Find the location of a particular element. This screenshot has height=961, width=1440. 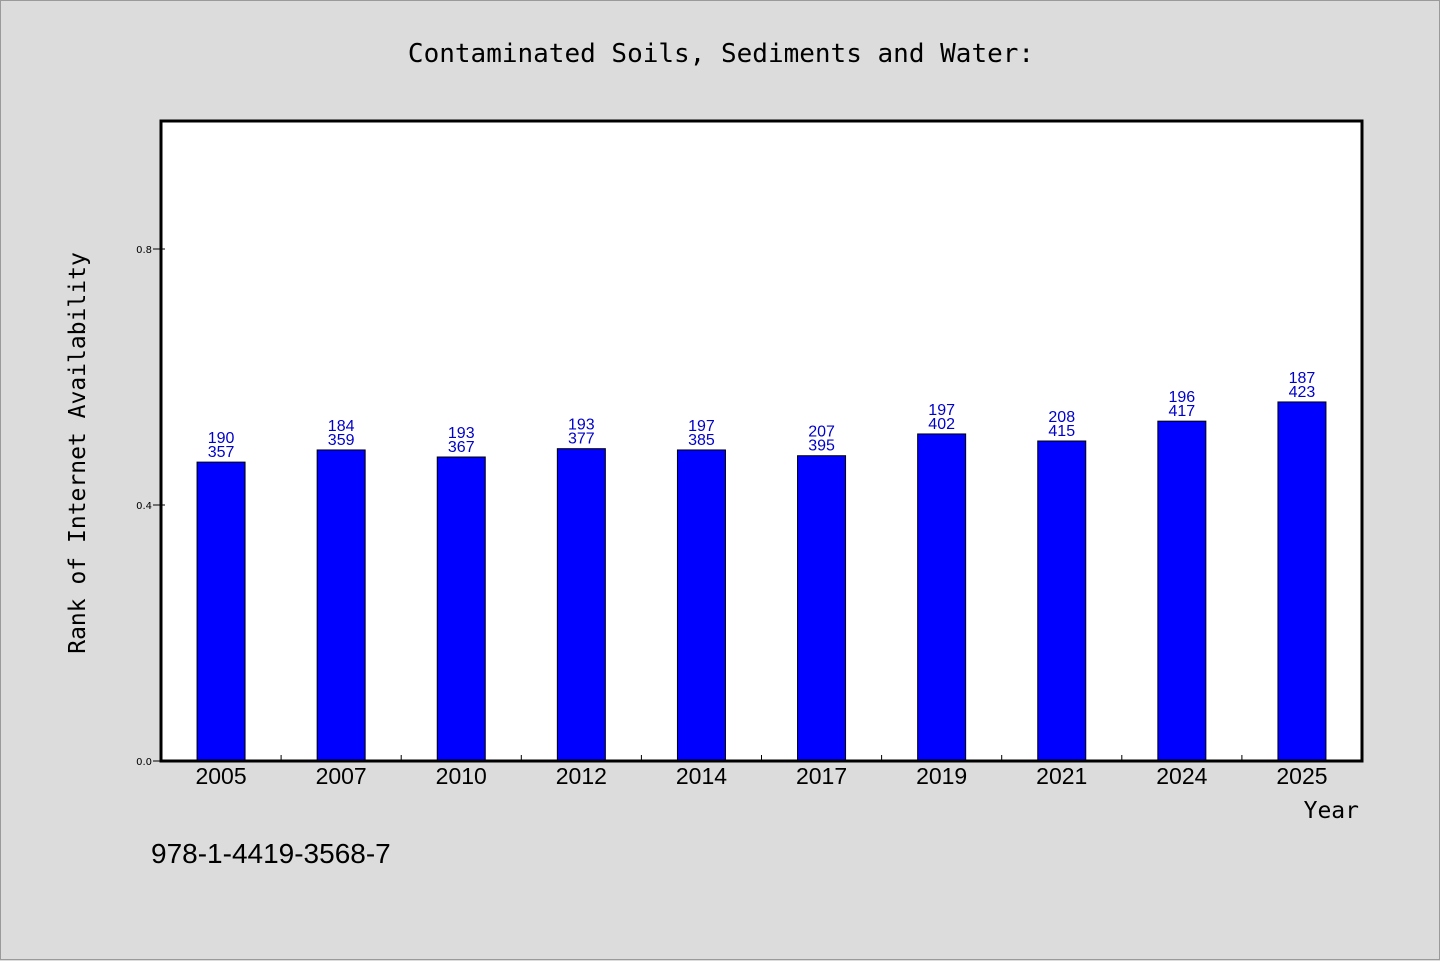

y-tick-label-1: 0.4 is located at coordinates (144, 506).